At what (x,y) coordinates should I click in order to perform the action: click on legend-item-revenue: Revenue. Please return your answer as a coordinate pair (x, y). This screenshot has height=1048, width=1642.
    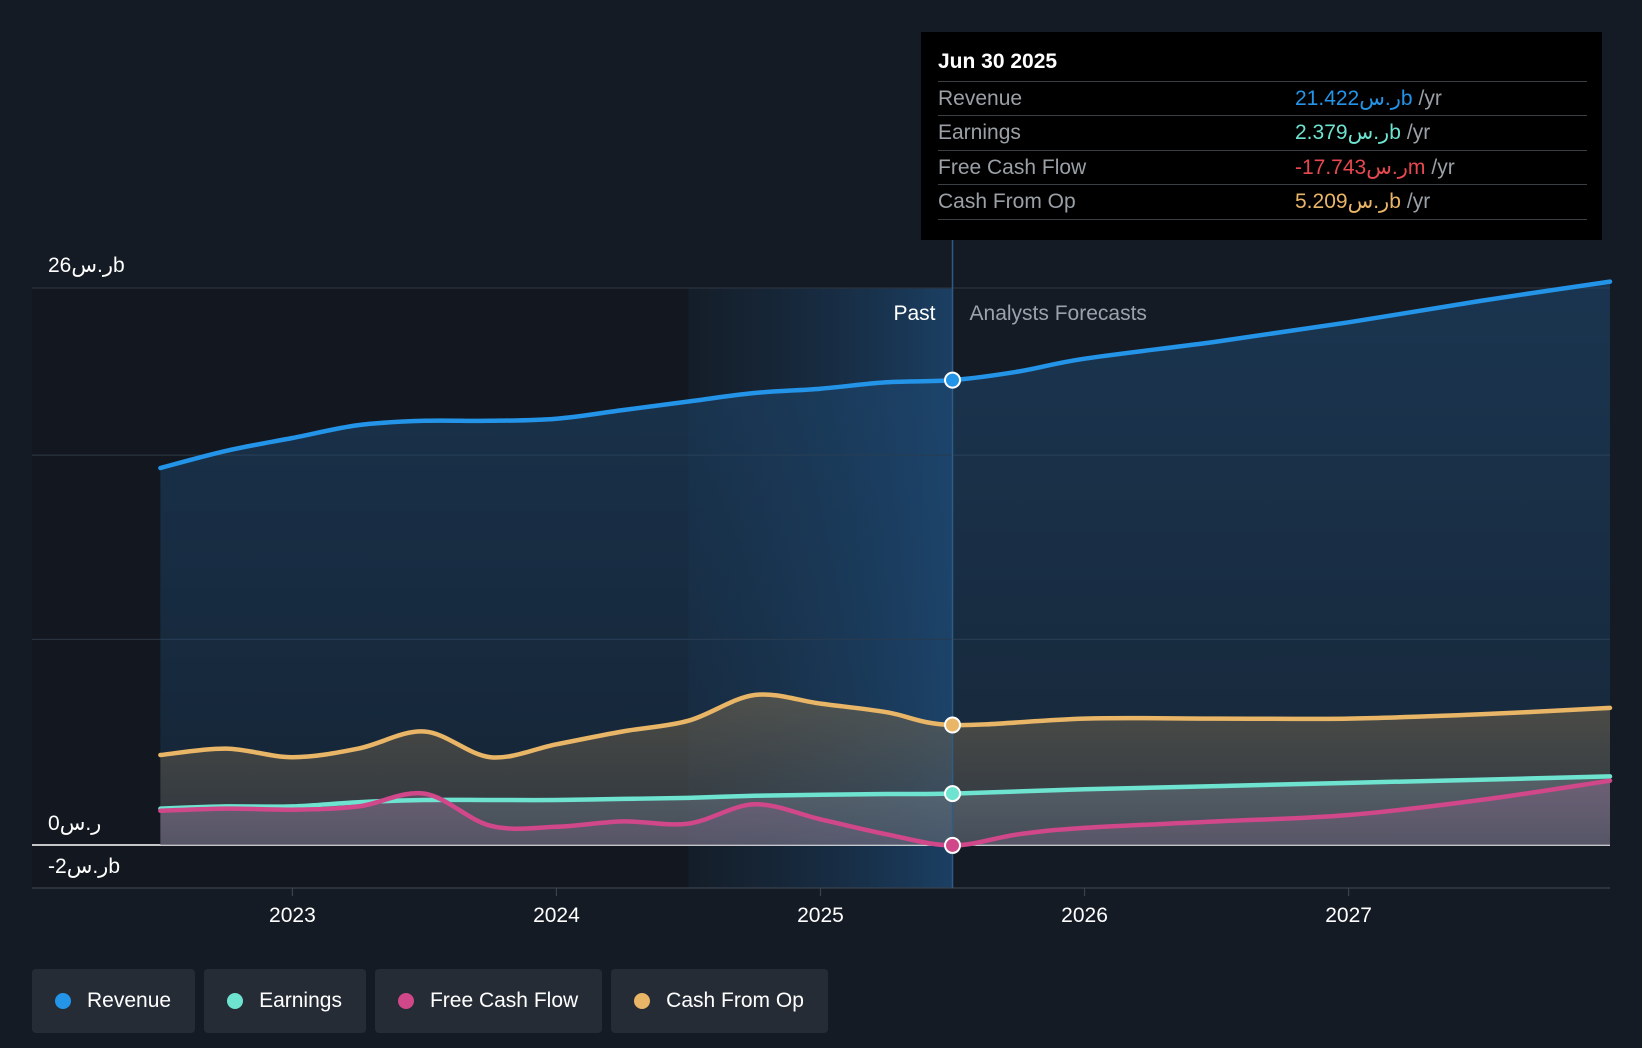
    Looking at the image, I should click on (114, 1001).